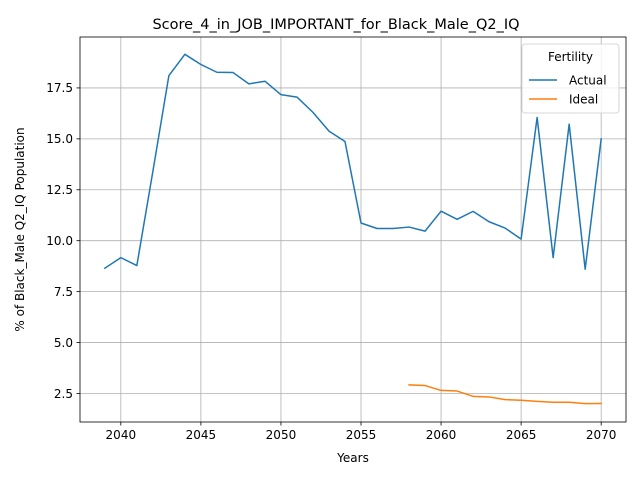 This screenshot has width=640, height=480. Describe the element at coordinates (521, 435) in the screenshot. I see `x-tick-label: 2065` at that location.